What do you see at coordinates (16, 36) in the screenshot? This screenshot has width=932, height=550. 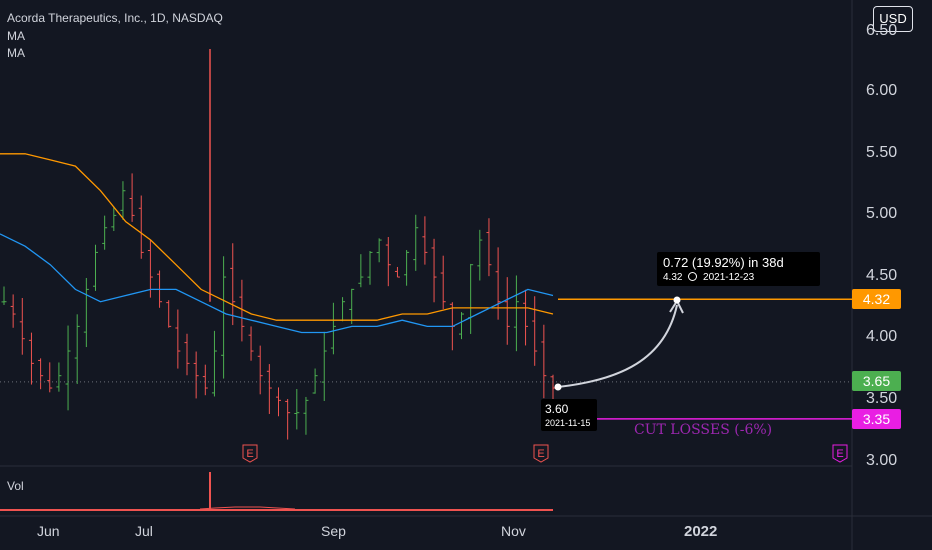 I see `ma-indicator-1: MA` at bounding box center [16, 36].